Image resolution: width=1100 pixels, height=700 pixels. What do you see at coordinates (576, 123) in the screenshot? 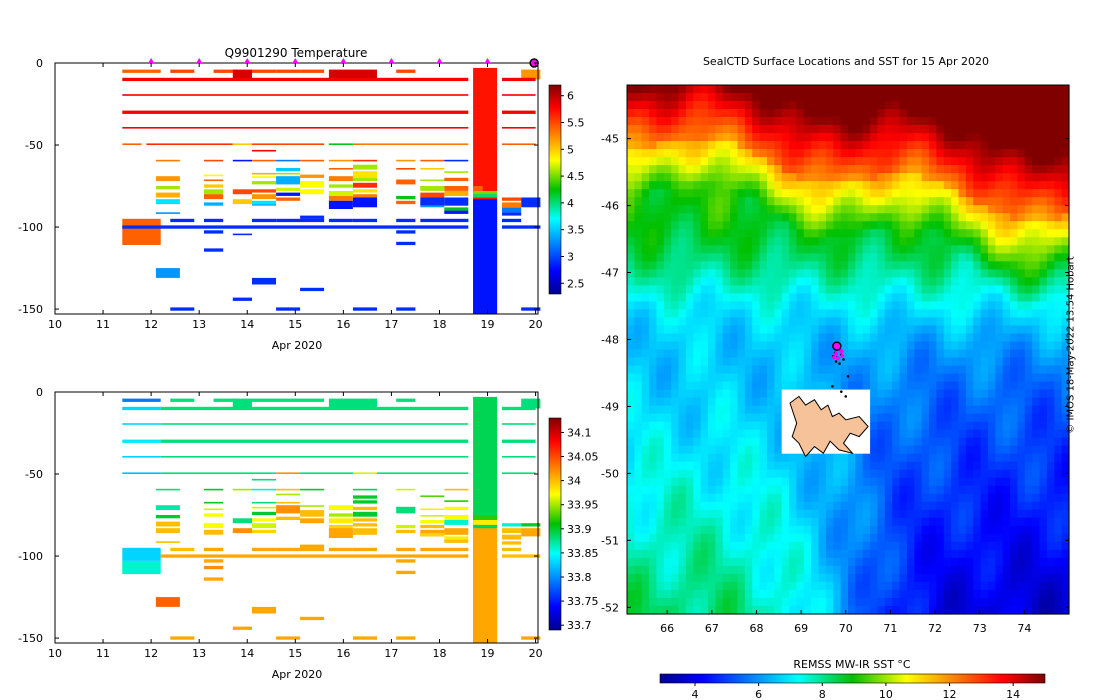
I see `temperature-cbar-label: 5.5` at bounding box center [576, 123].